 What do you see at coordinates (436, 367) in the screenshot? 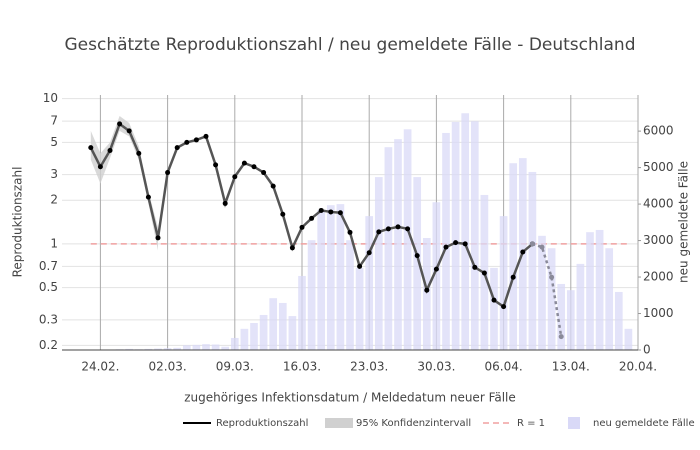
I see `x-tick-label: 30.03.` at bounding box center [436, 367].